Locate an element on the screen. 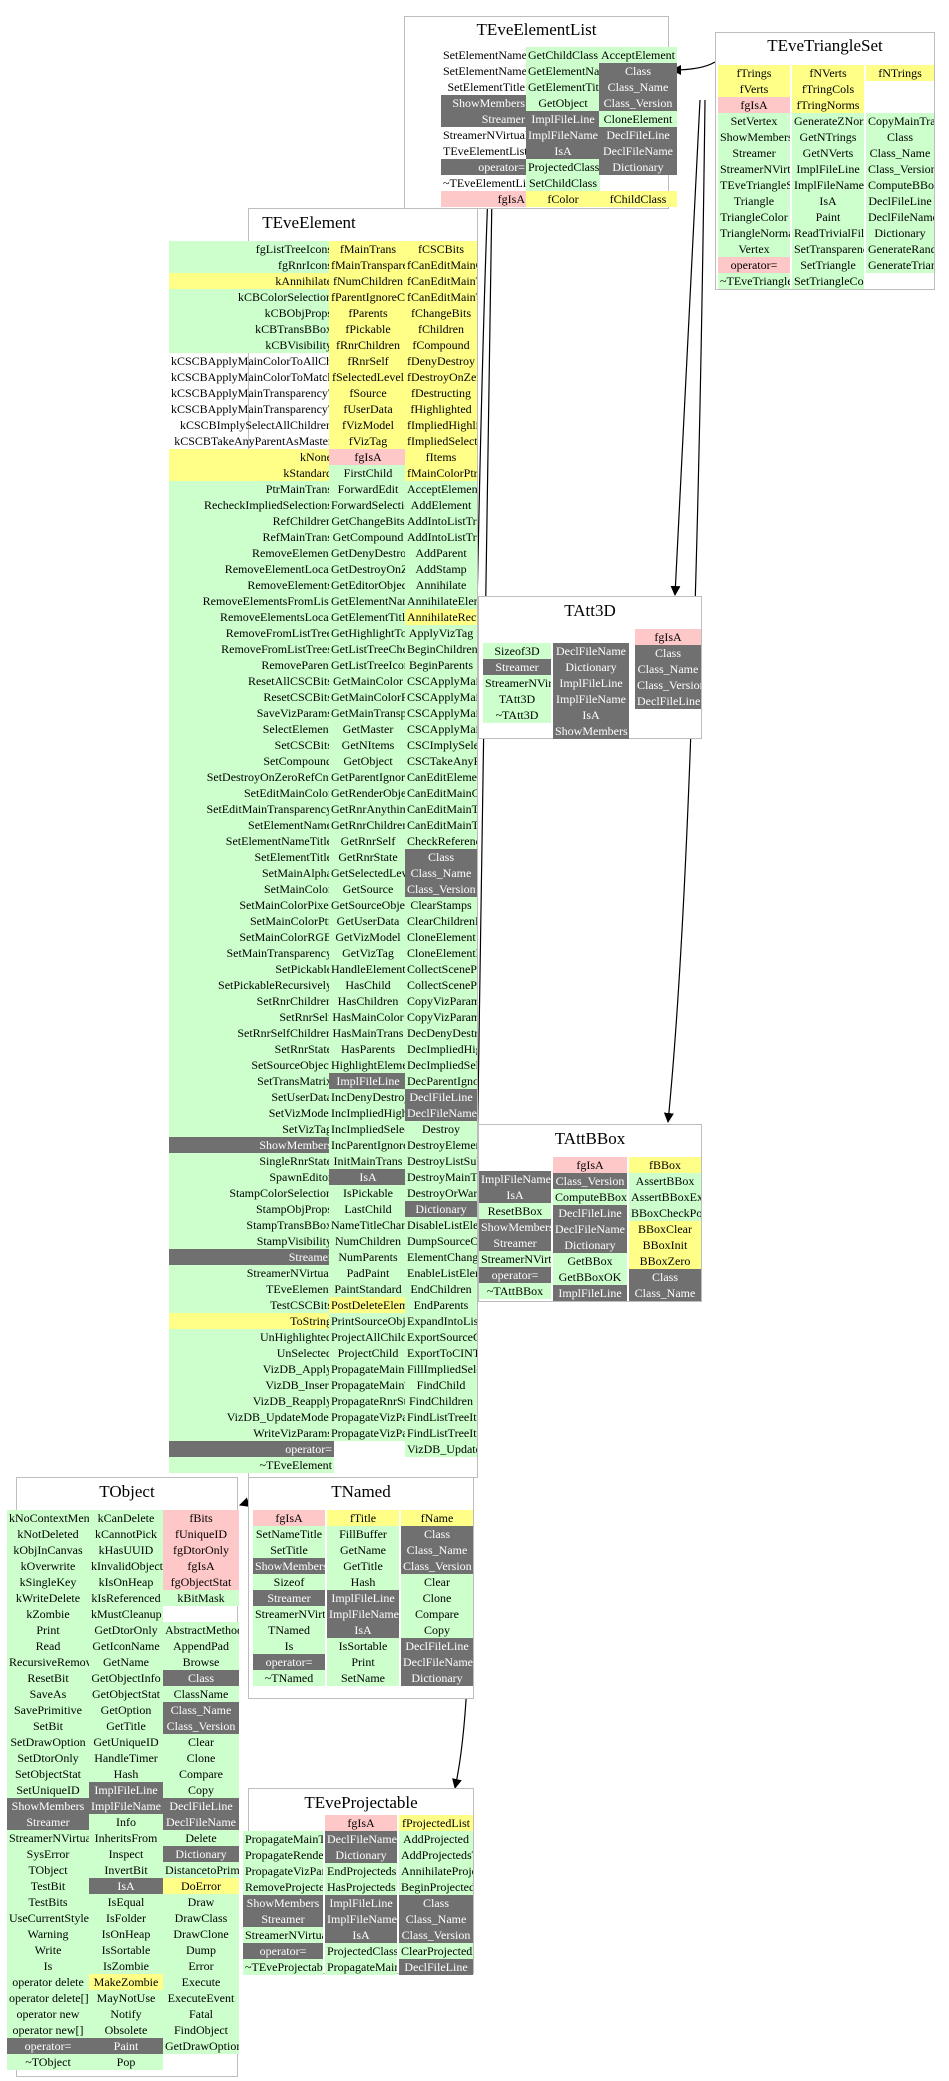 This screenshot has width=949, height=2081. method-entry: RefMainTrans is located at coordinates (251, 537).